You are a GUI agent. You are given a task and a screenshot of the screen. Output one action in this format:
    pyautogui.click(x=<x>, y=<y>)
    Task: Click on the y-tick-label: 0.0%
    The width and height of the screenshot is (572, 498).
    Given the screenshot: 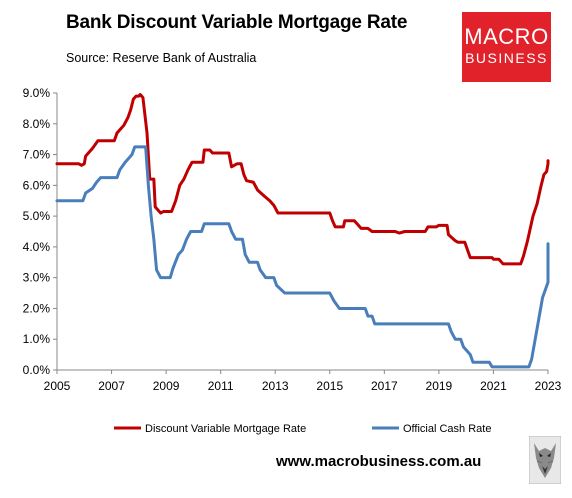 What is the action you would take?
    pyautogui.click(x=37, y=370)
    